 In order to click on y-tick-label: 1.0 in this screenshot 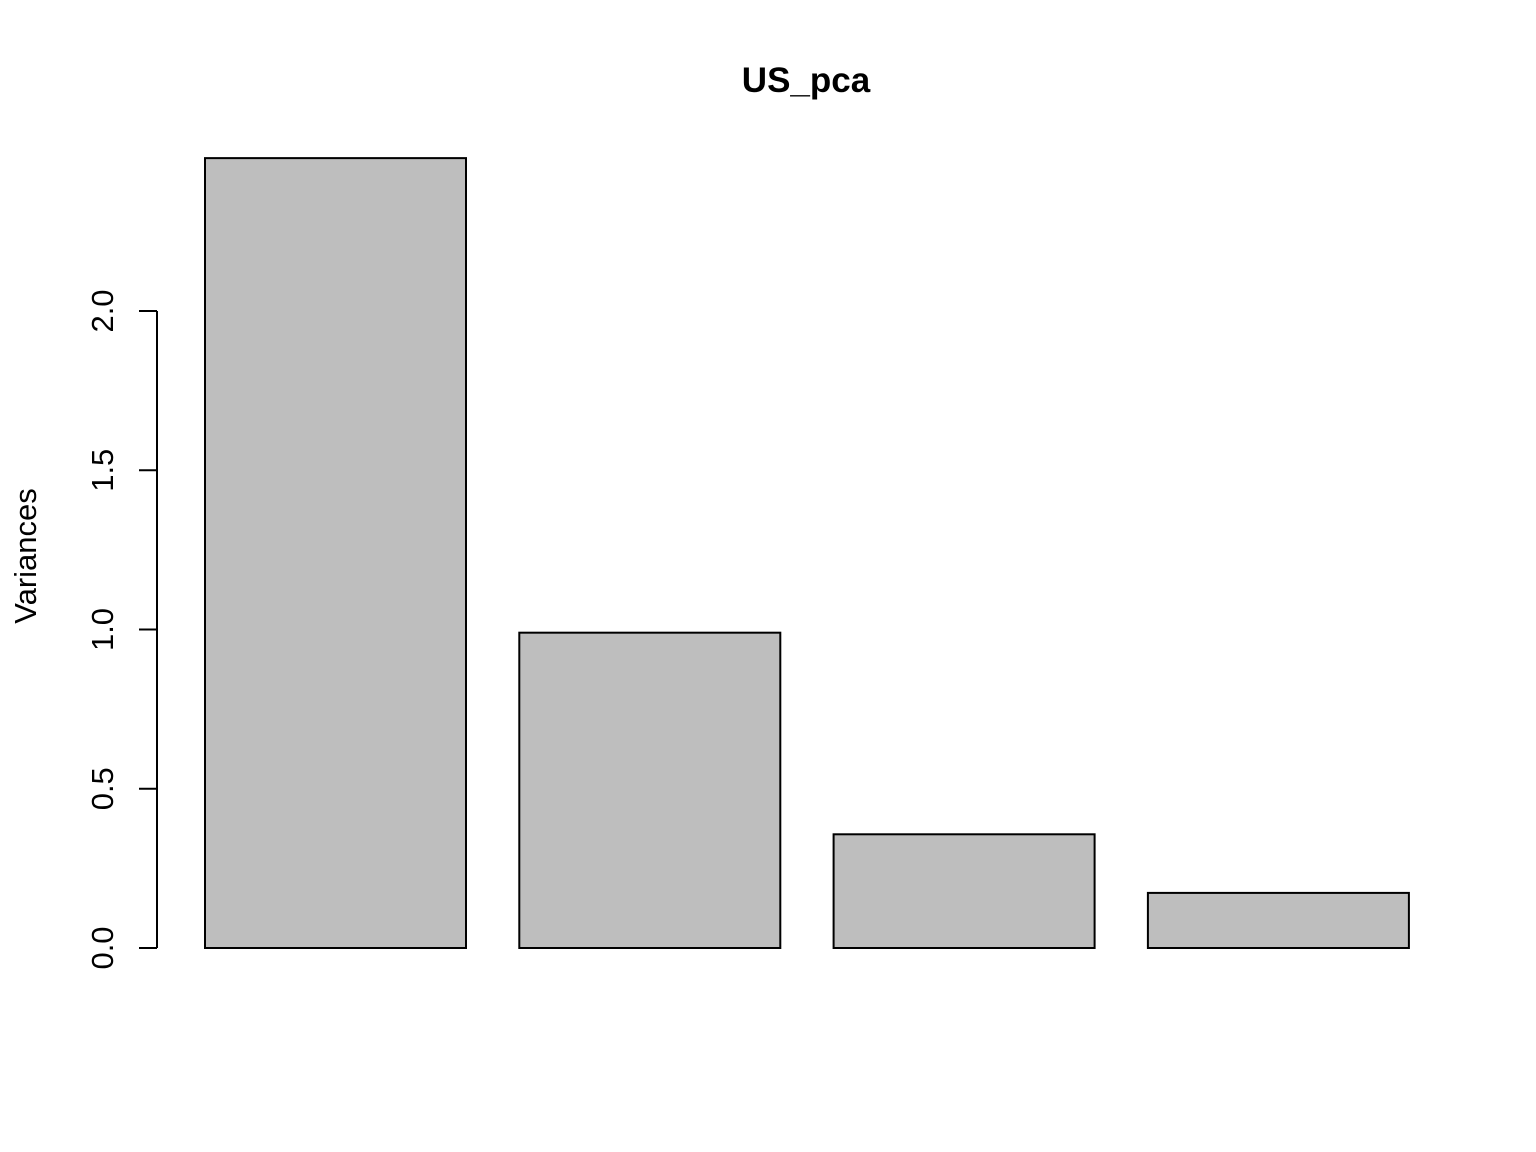, I will do `click(102, 629)`.